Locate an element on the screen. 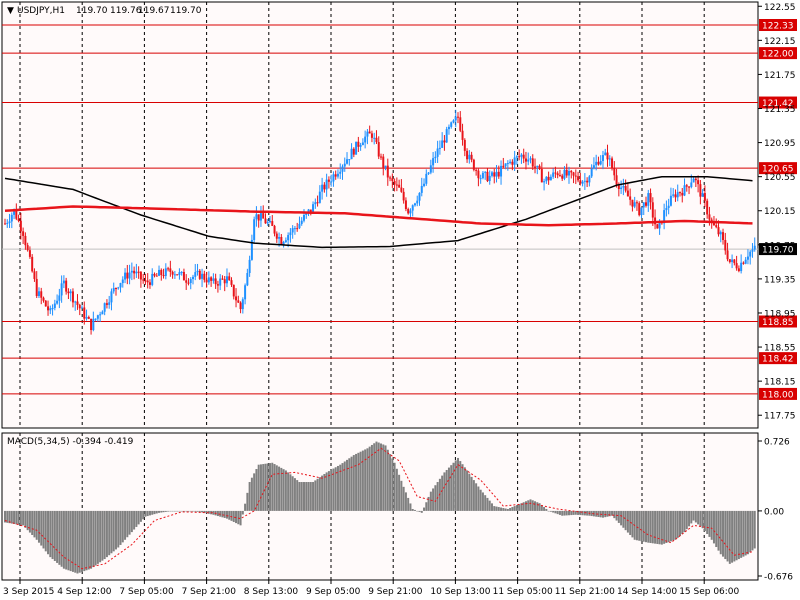  time-tick-label: 7 Sep 05:00 is located at coordinates (146, 592).